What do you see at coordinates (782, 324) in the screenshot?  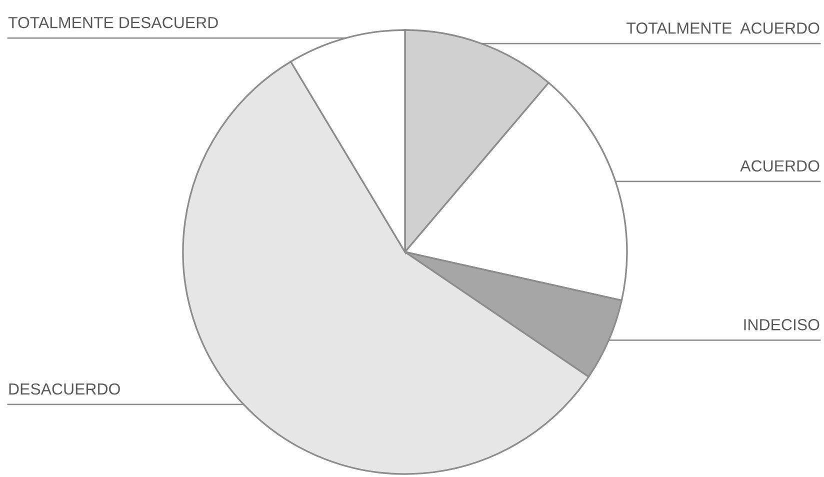 I see `slice-label: INDECISO` at bounding box center [782, 324].